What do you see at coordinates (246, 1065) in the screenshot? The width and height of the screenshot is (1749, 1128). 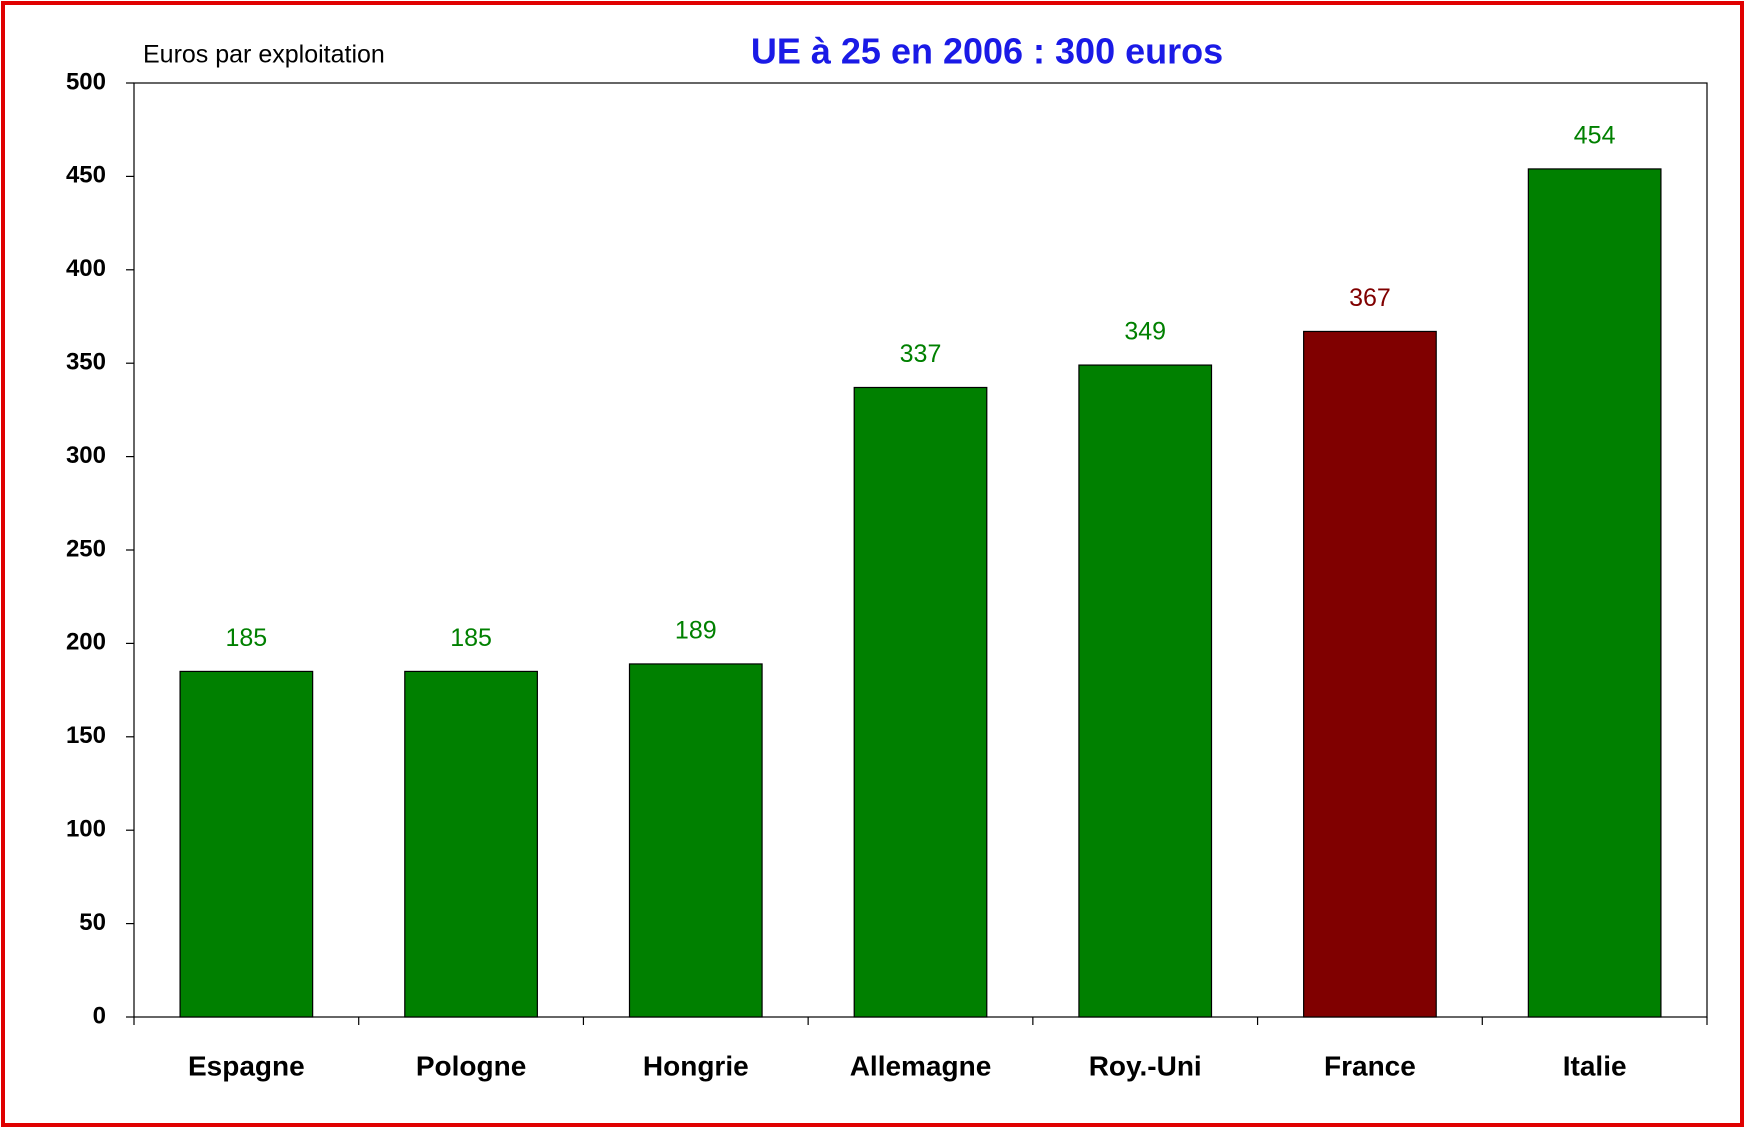 I see `x-tick-label: Espagne` at bounding box center [246, 1065].